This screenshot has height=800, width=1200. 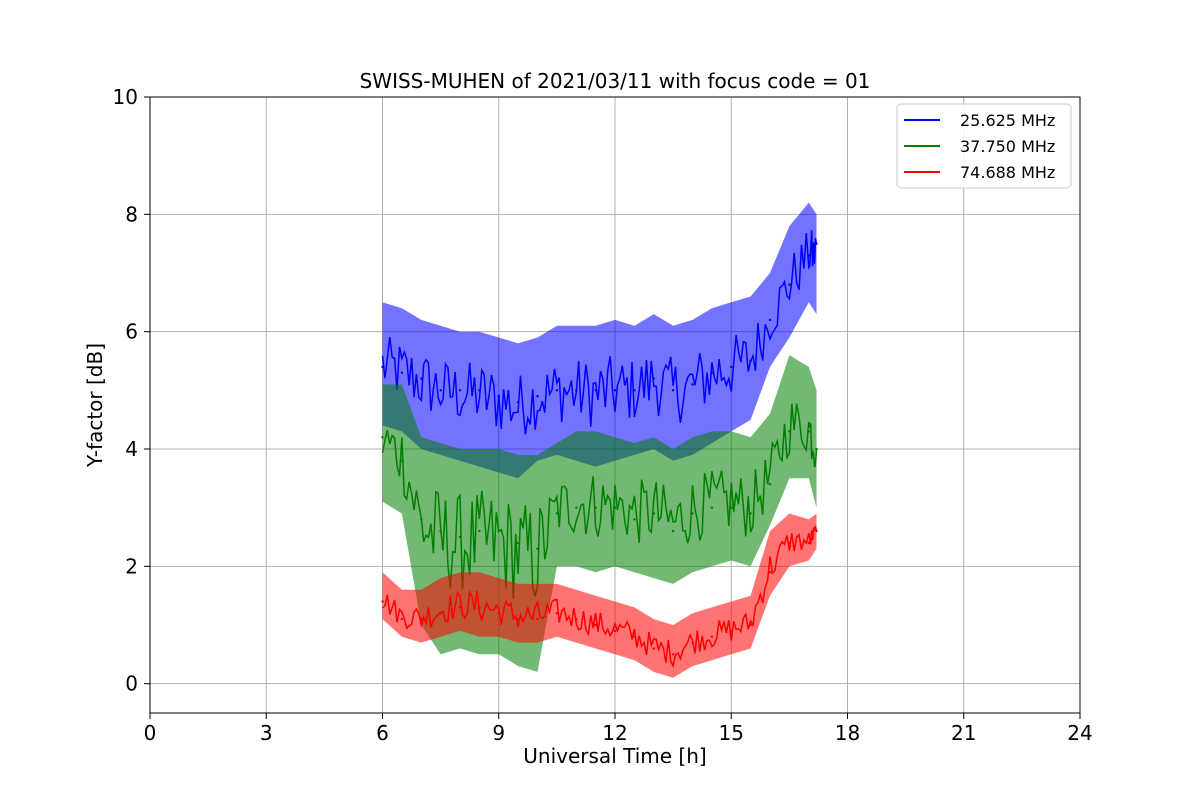 What do you see at coordinates (382, 733) in the screenshot?
I see `x-tick-label: 6` at bounding box center [382, 733].